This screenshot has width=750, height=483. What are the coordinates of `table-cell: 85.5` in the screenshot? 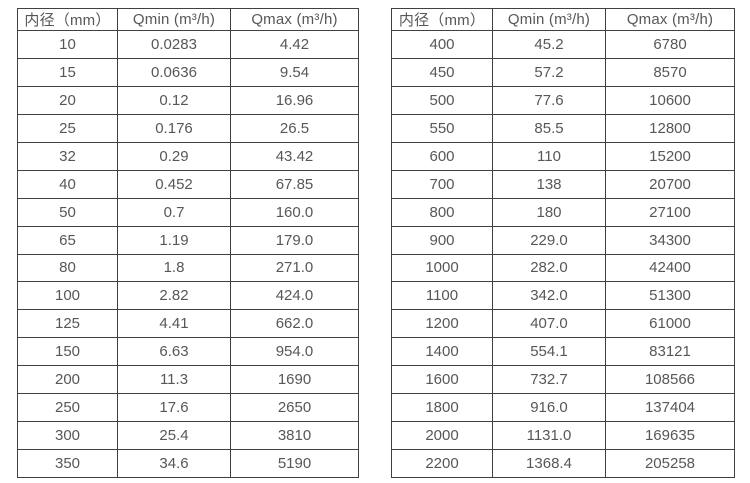 It's located at (549, 128).